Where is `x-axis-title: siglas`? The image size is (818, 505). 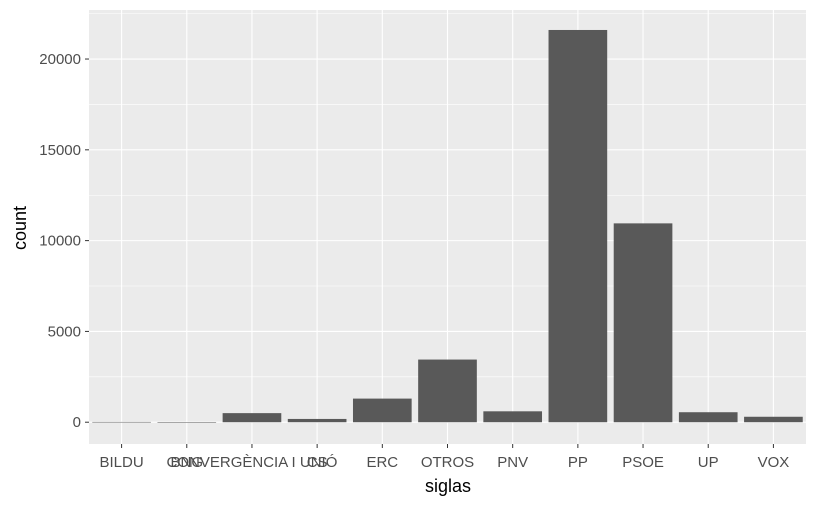 x-axis-title: siglas is located at coordinates (448, 486).